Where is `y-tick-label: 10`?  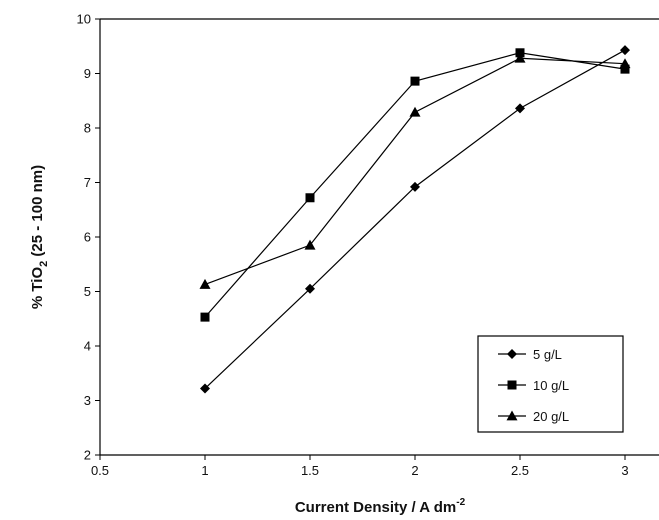
y-tick-label: 10 is located at coordinates (84, 19).